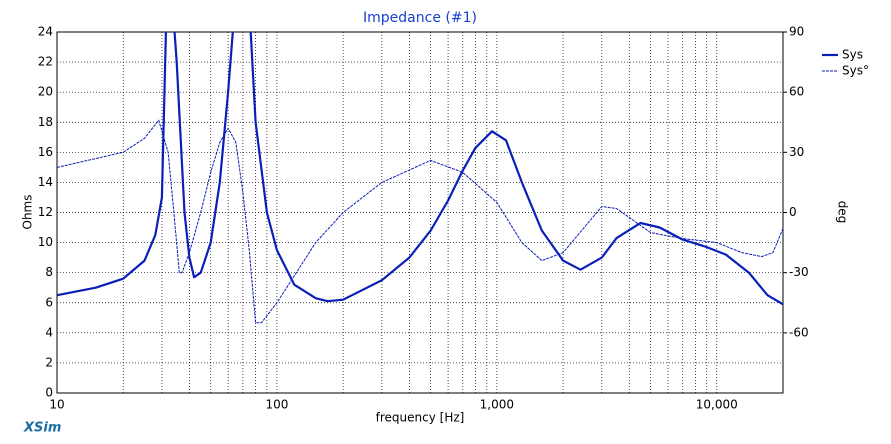 The image size is (891, 444). What do you see at coordinates (45, 182) in the screenshot?
I see `y-tick-label: 14` at bounding box center [45, 182].